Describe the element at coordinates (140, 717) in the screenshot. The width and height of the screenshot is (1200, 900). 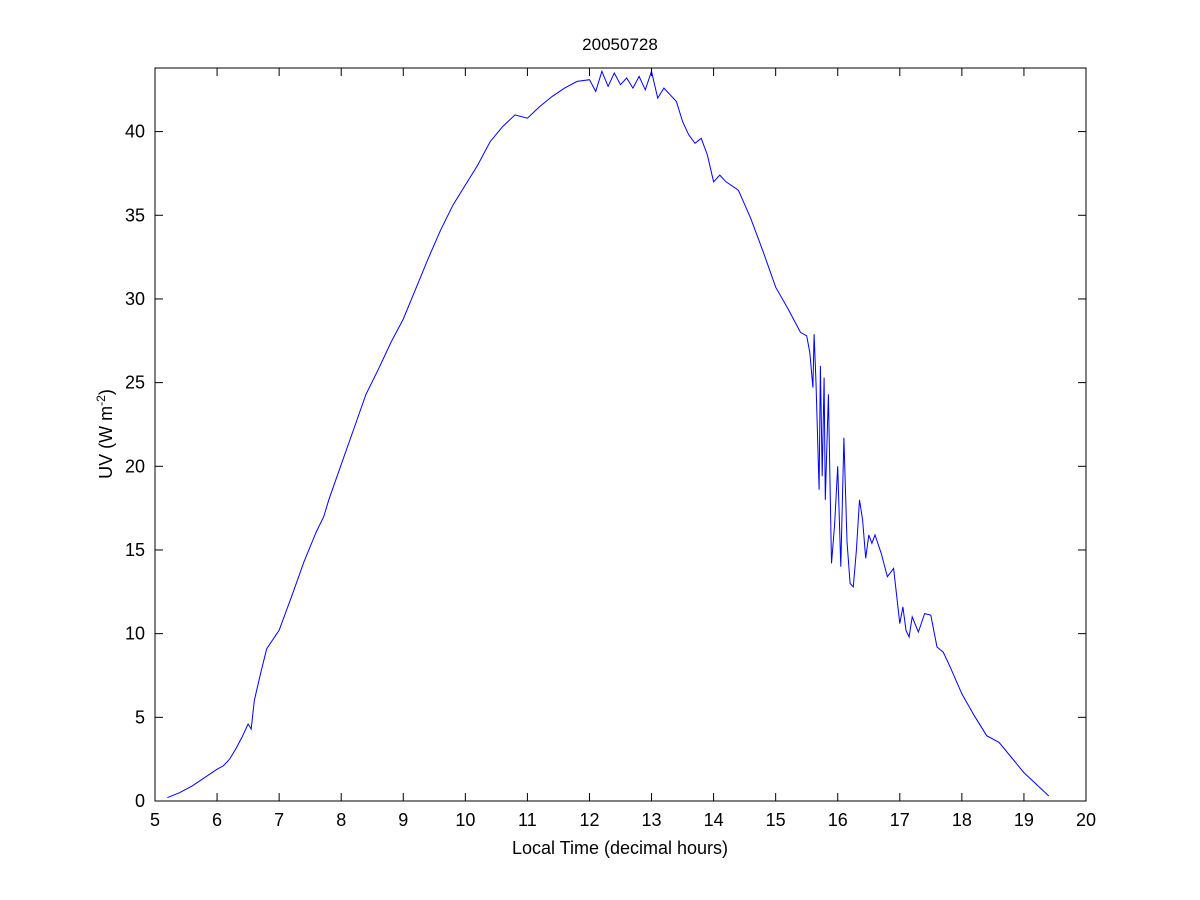
I see `y-tick-label: 5` at that location.